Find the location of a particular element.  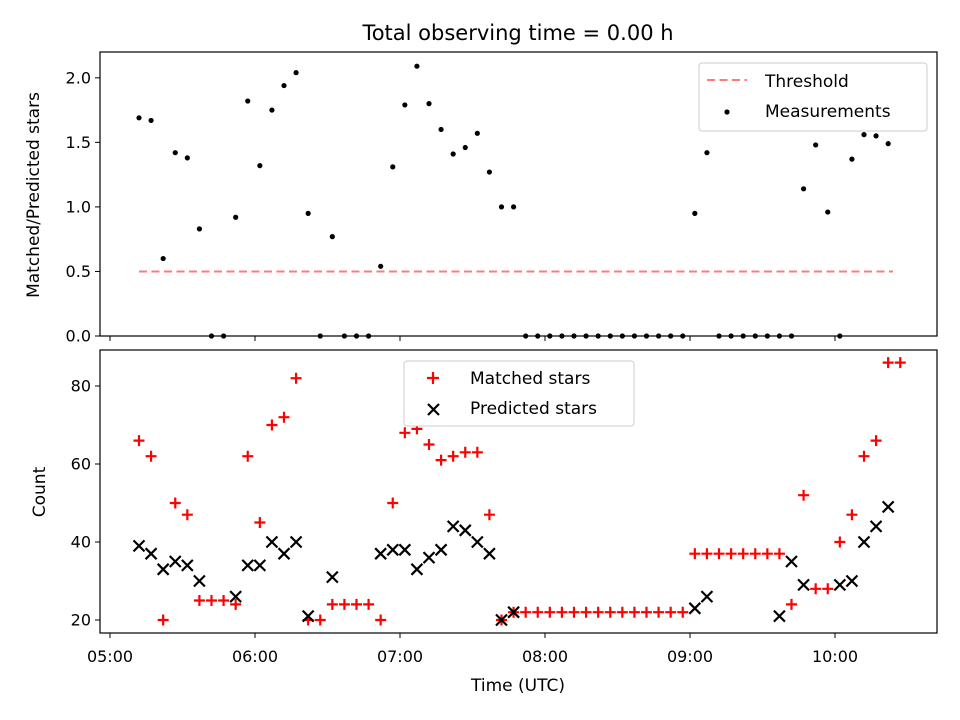

x-tick-label: 06:00 is located at coordinates (255, 656).